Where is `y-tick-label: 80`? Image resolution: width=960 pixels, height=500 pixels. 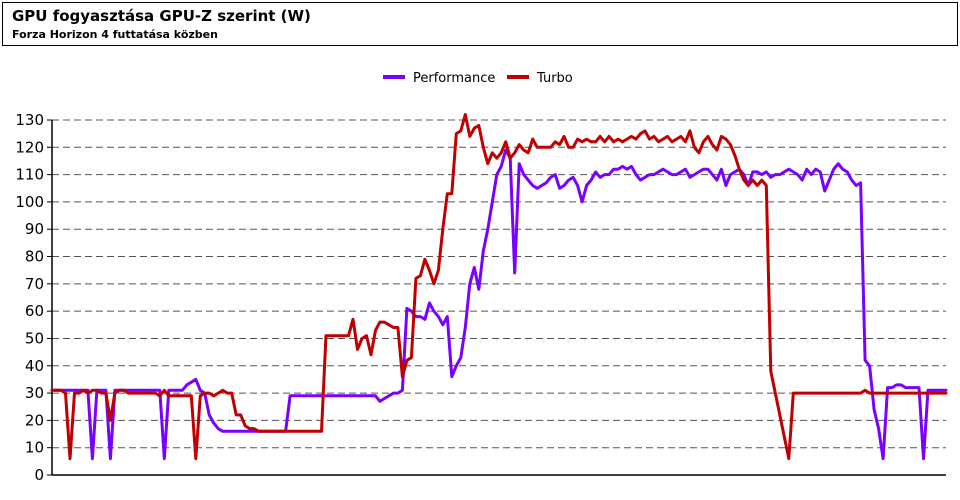
y-tick-label: 80 is located at coordinates (34, 257).